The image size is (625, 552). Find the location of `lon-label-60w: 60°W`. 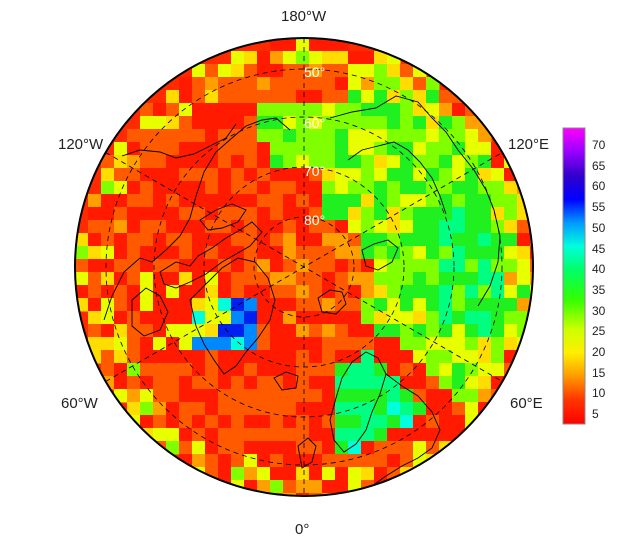

lon-label-60w: 60°W is located at coordinates (79, 403).